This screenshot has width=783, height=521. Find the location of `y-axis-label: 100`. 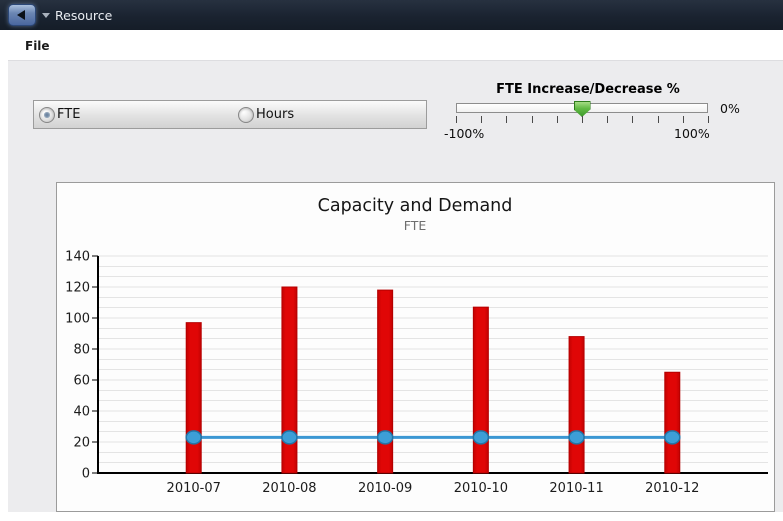

y-axis-label: 100 is located at coordinates (77, 319).